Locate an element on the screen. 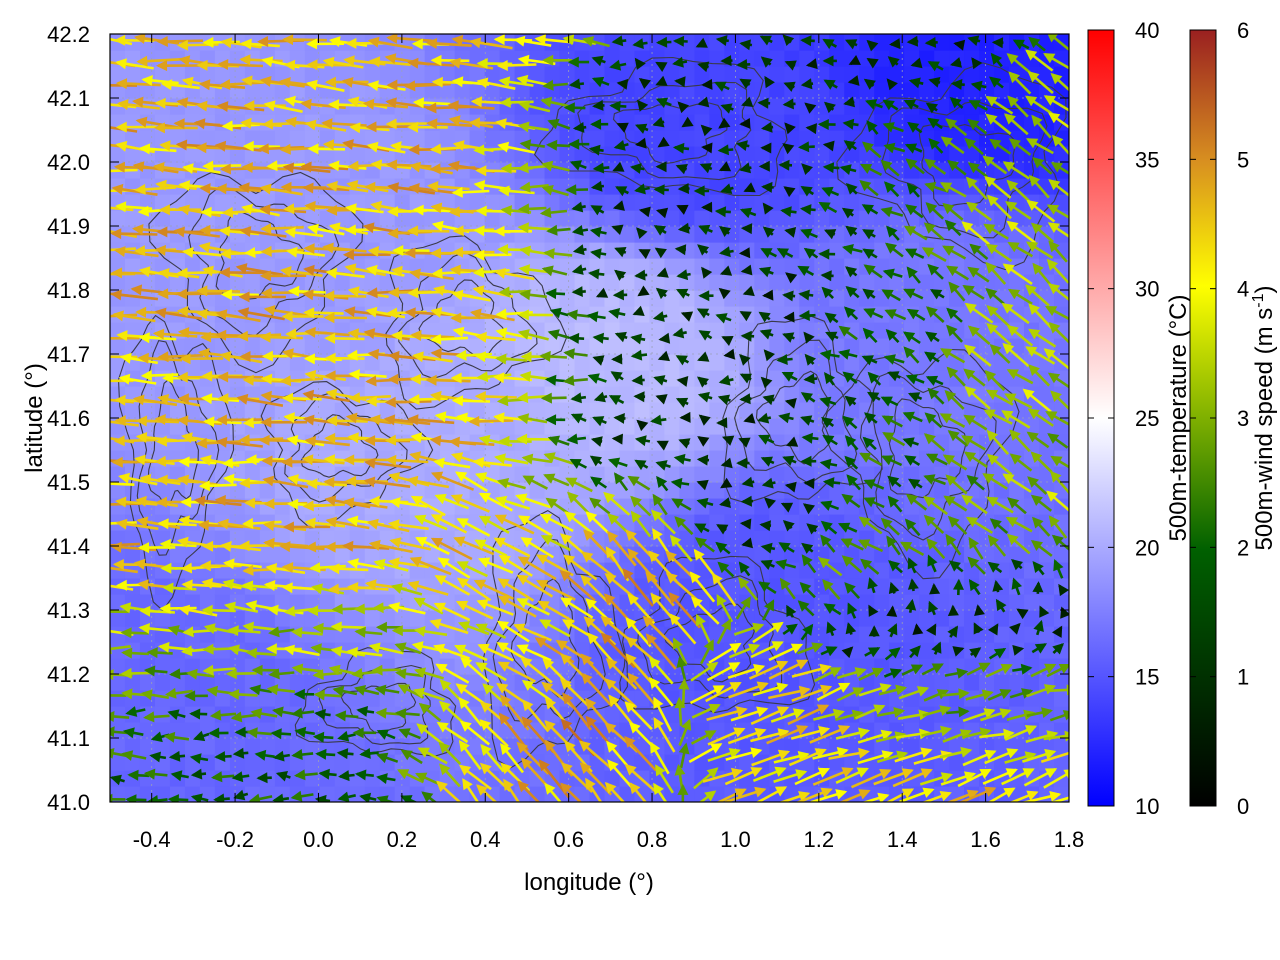 This screenshot has width=1280, height=960. colorbar-tick-label: 40 is located at coordinates (1147, 30).